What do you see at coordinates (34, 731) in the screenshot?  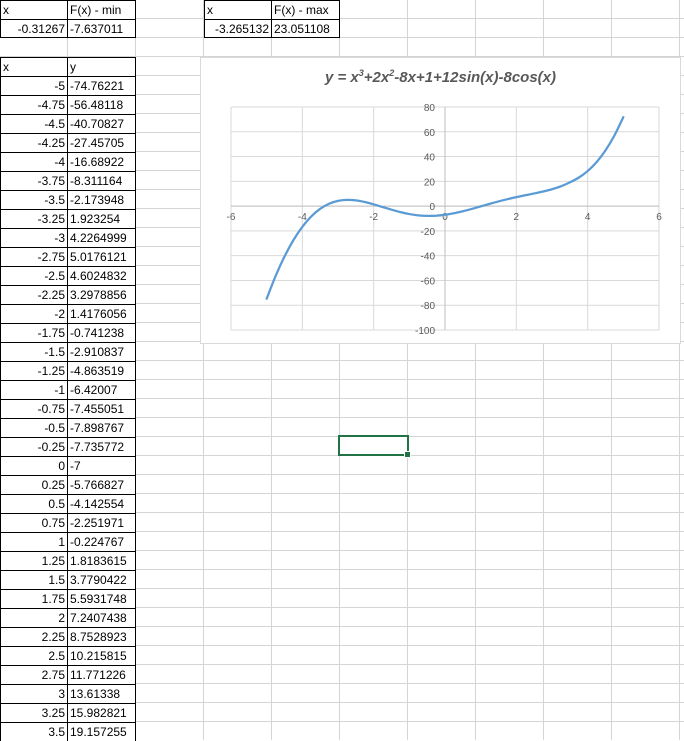 I see `table-cell-x: 3.5` at bounding box center [34, 731].